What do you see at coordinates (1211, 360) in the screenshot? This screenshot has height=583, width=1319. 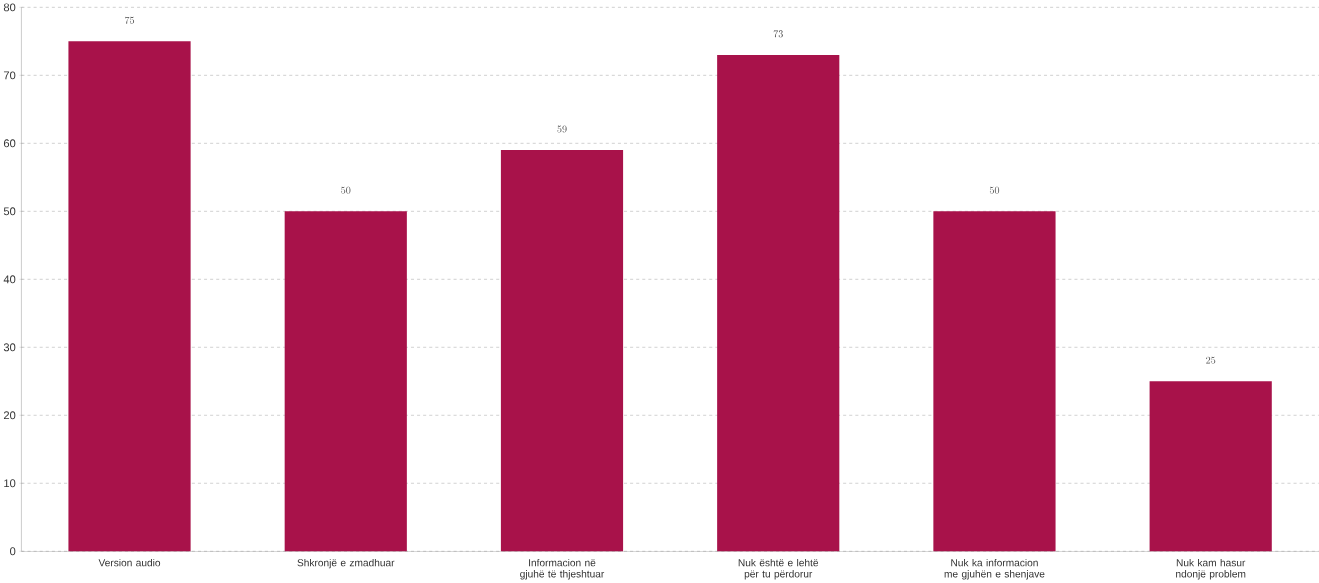 I see `data-label: 25` at bounding box center [1211, 360].